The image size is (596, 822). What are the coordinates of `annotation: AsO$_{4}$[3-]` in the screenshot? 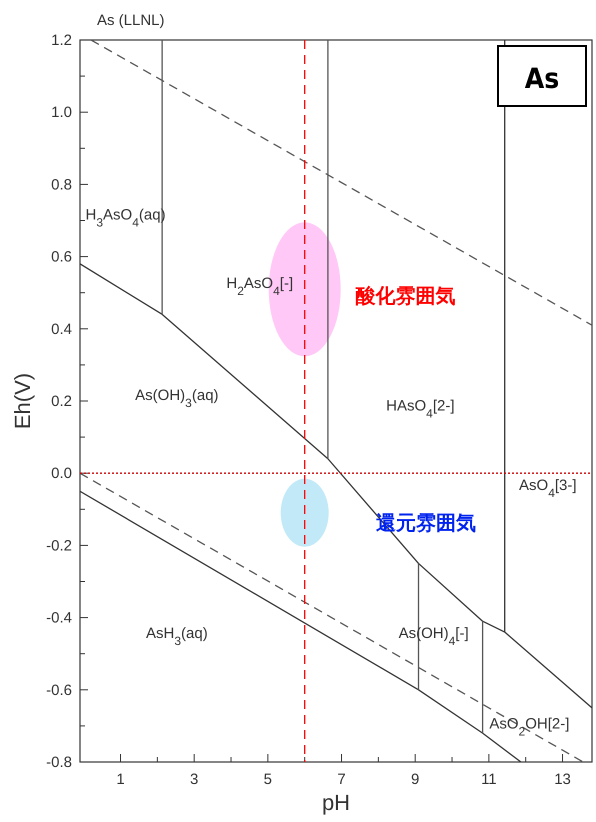 It's located at (548, 488).